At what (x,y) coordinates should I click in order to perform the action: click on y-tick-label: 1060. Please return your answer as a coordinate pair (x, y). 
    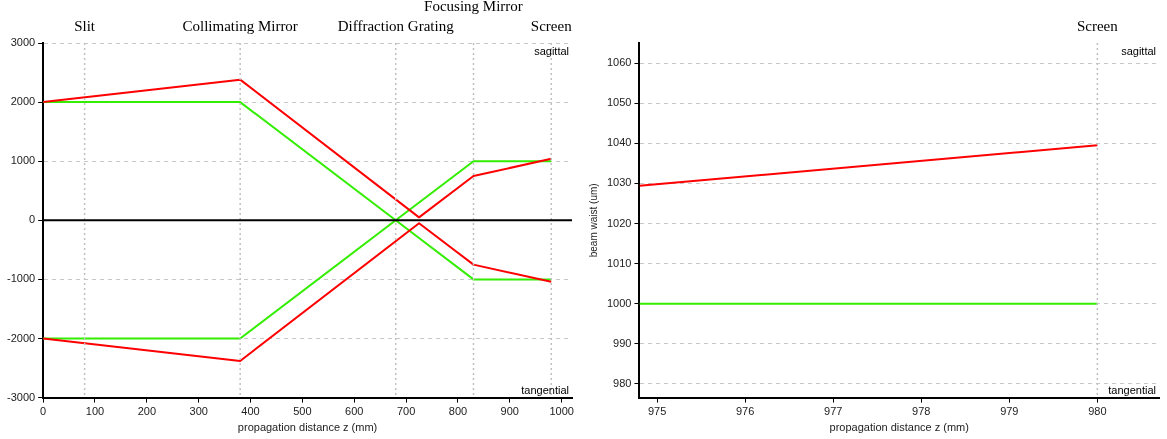
    Looking at the image, I should click on (619, 62).